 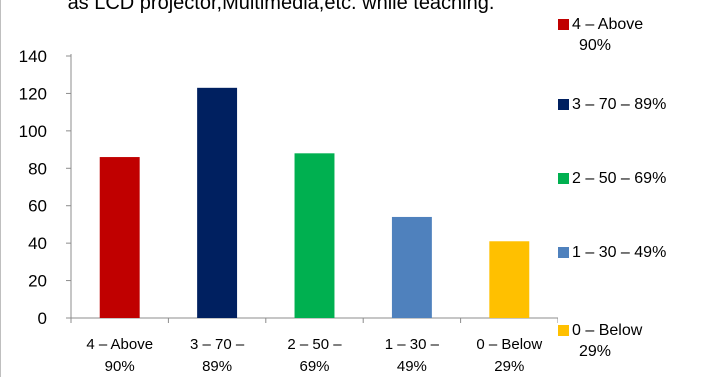 I want to click on y-tick-label: 80, so click(x=37, y=168).